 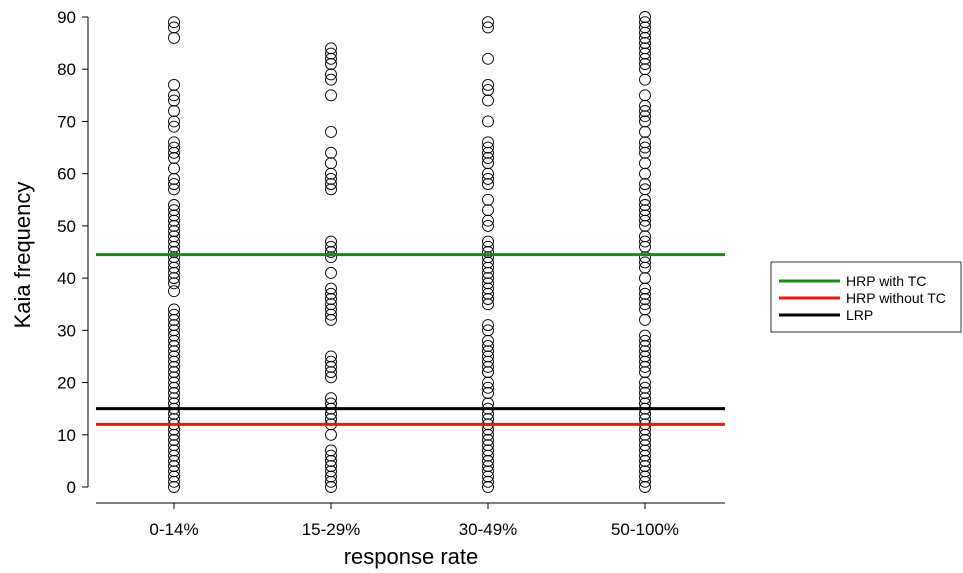 I want to click on legend-label: LRP, so click(x=859, y=315).